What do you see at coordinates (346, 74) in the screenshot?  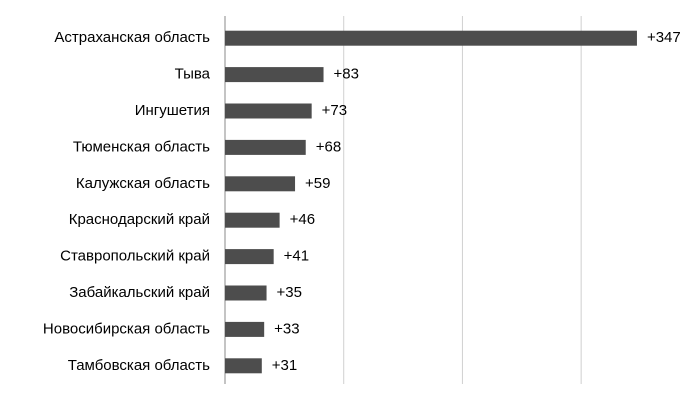 I see `value-label: +83` at bounding box center [346, 74].